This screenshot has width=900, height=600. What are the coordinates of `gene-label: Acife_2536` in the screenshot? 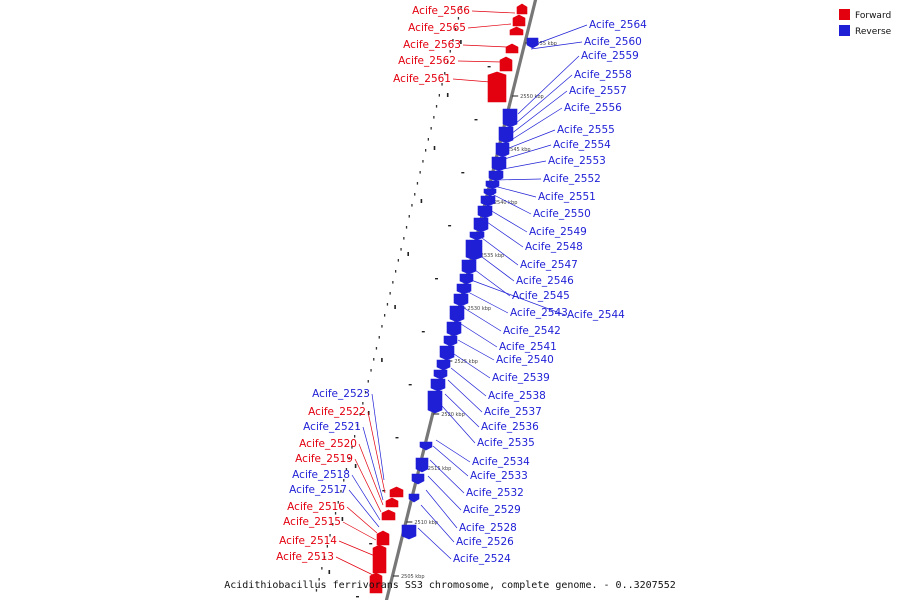 It's located at (510, 427).